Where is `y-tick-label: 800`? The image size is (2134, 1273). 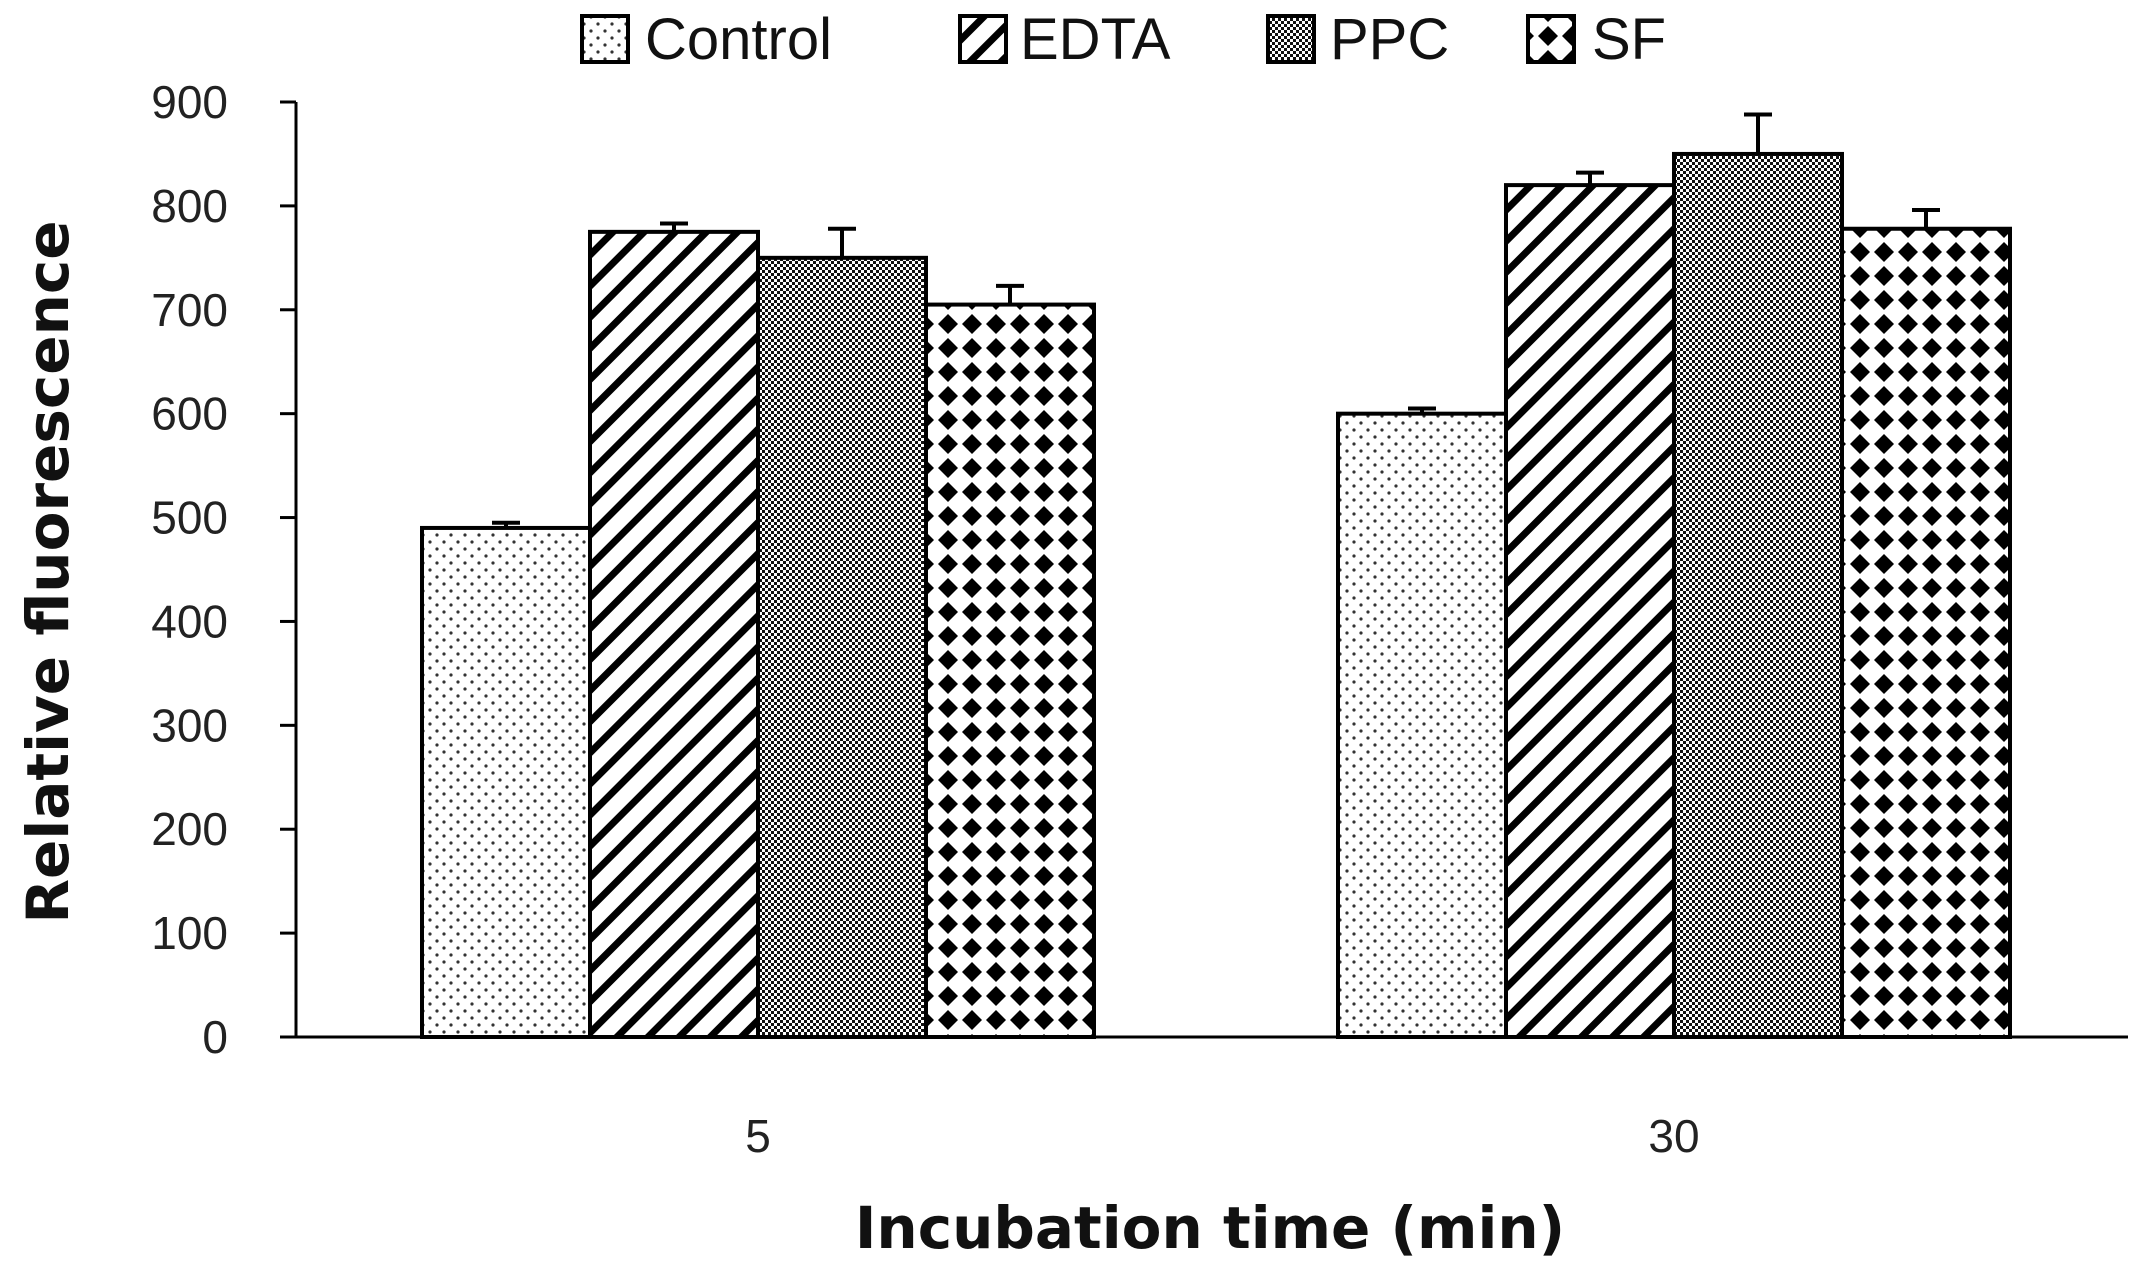 y-tick-label: 800 is located at coordinates (189, 206).